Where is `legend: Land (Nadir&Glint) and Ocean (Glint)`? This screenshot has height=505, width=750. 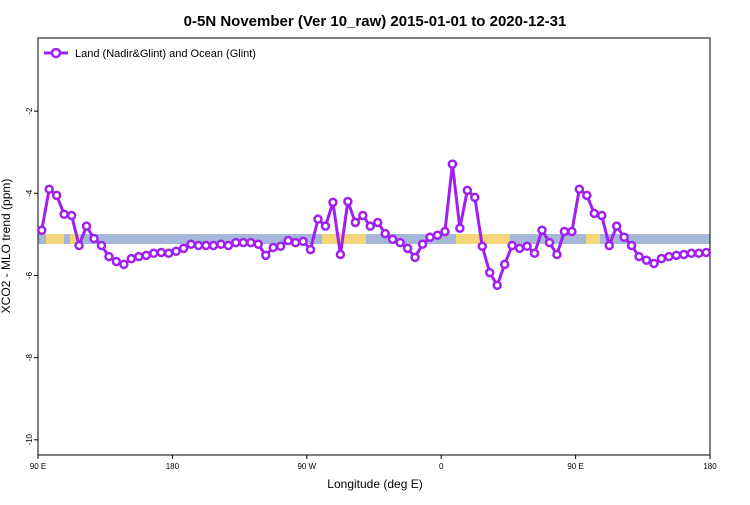 legend: Land (Nadir&Glint) and Ocean (Glint) is located at coordinates (150, 53).